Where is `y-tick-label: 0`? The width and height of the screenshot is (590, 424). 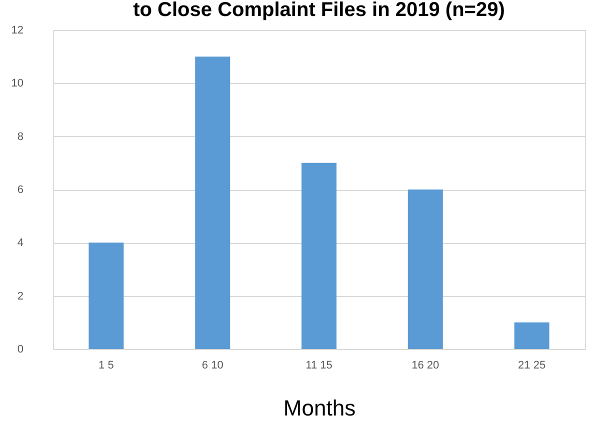
y-tick-label: 0 is located at coordinates (20, 350).